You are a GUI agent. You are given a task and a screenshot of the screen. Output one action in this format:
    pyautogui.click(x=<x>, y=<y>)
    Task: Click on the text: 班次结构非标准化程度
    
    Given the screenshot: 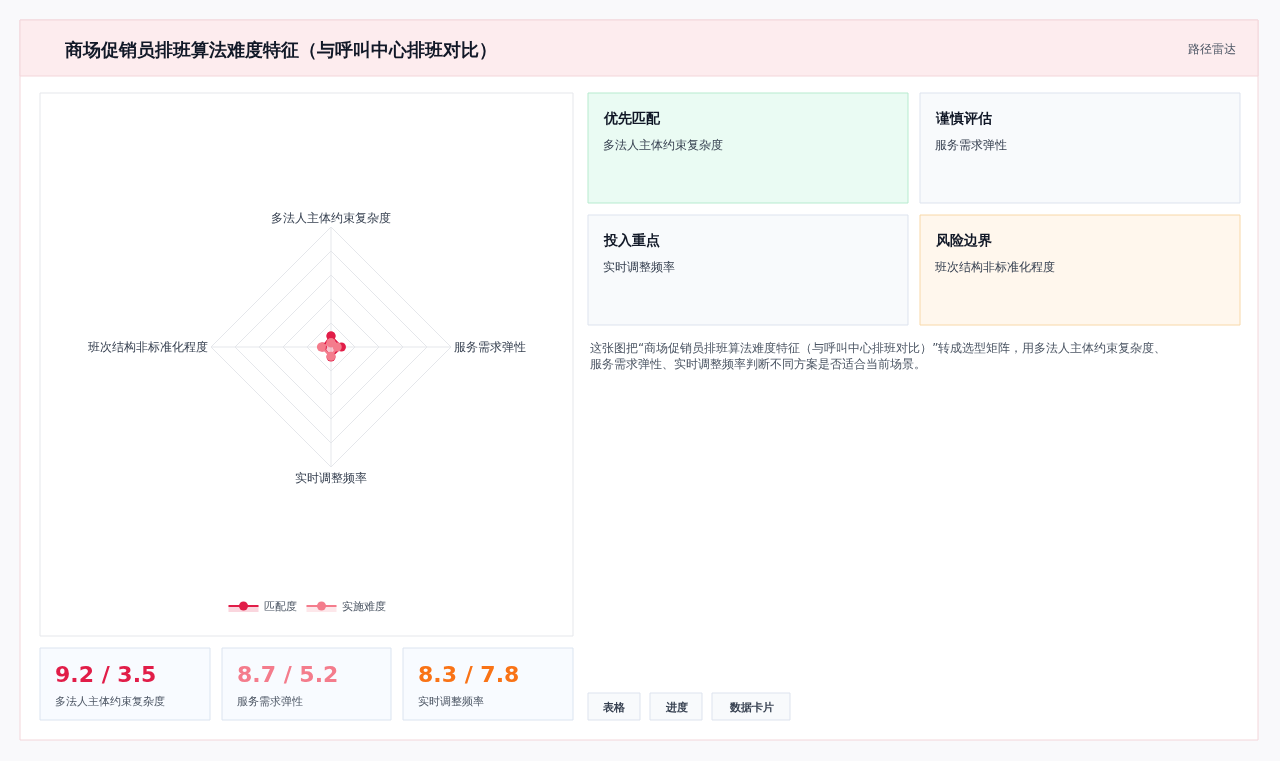 What is the action you would take?
    pyautogui.click(x=995, y=267)
    